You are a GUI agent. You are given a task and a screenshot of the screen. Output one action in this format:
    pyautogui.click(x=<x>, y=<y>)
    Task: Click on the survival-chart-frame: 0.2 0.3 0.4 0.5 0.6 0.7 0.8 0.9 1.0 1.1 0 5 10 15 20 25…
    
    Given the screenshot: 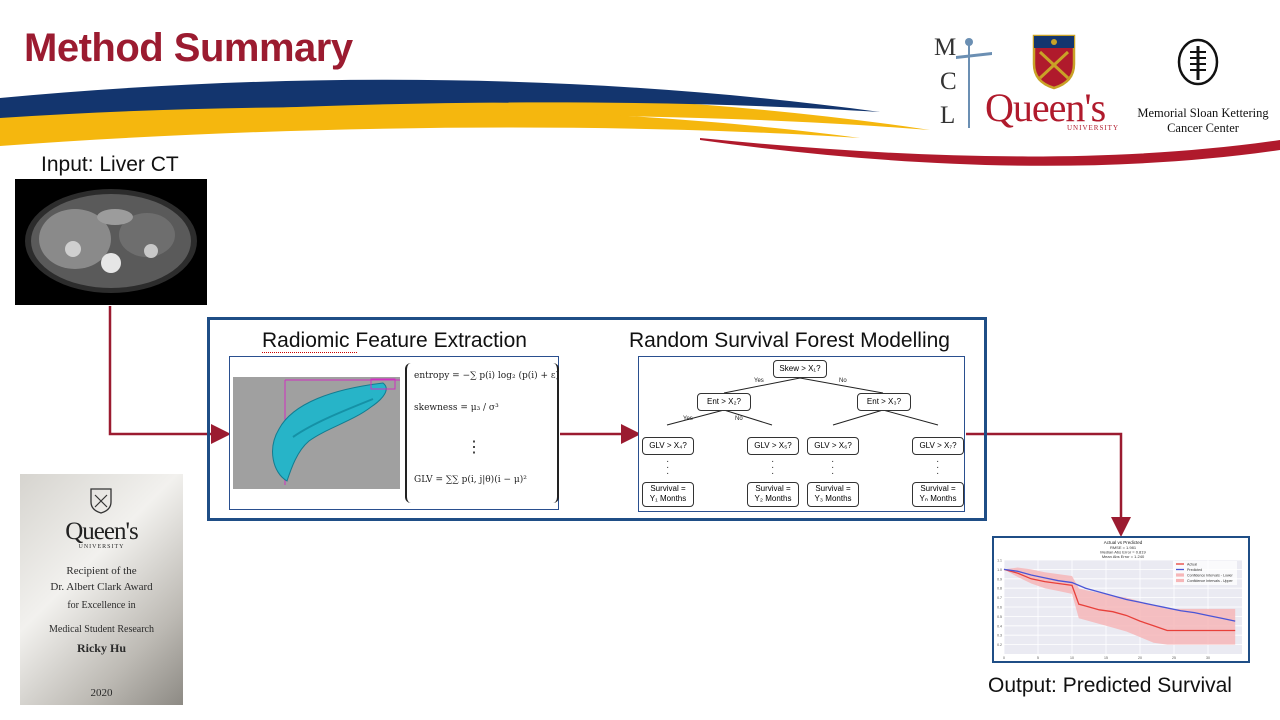 What is the action you would take?
    pyautogui.click(x=1121, y=599)
    